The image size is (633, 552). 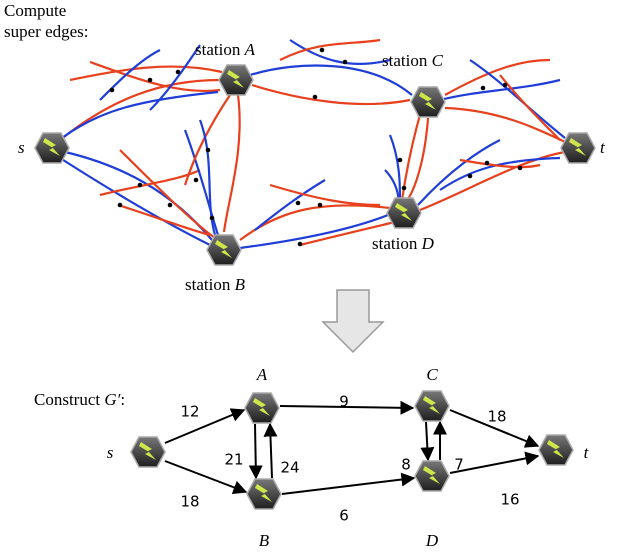 I want to click on node-label: B, so click(x=264, y=540).